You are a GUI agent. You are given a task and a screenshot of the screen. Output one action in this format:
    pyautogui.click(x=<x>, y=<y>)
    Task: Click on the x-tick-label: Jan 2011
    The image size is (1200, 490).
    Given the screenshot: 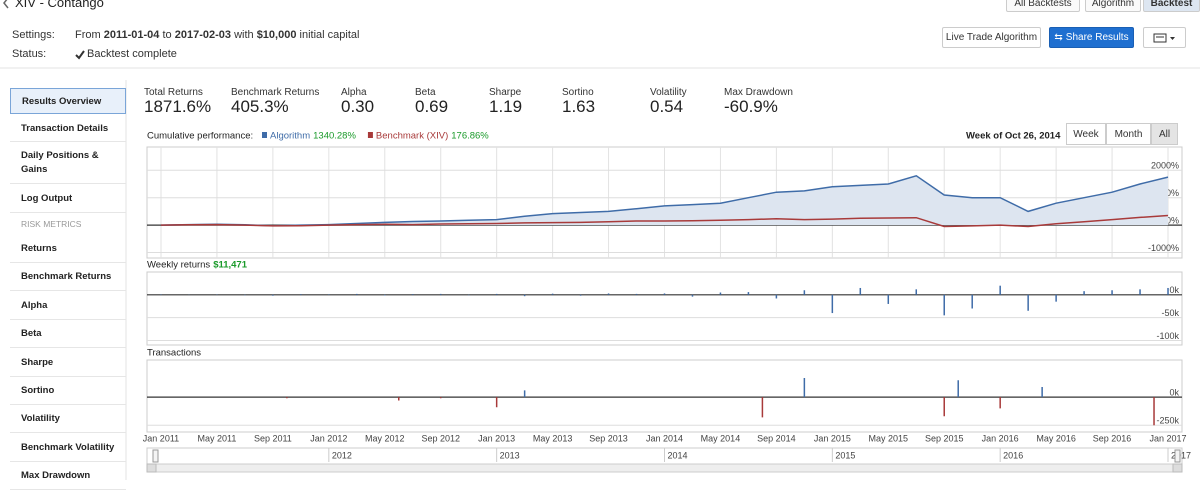 What is the action you would take?
    pyautogui.click(x=161, y=438)
    